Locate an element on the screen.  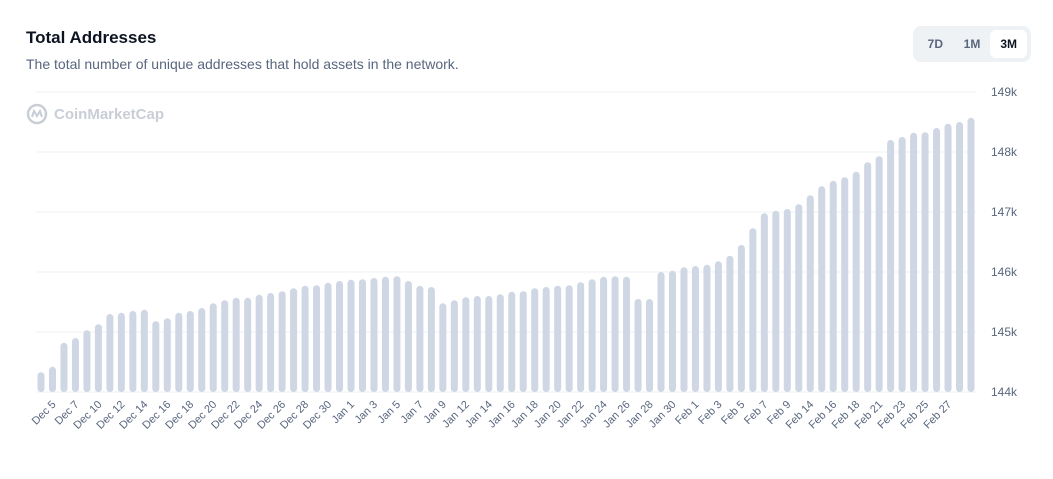
range-3m-button: 3M is located at coordinates (1009, 44).